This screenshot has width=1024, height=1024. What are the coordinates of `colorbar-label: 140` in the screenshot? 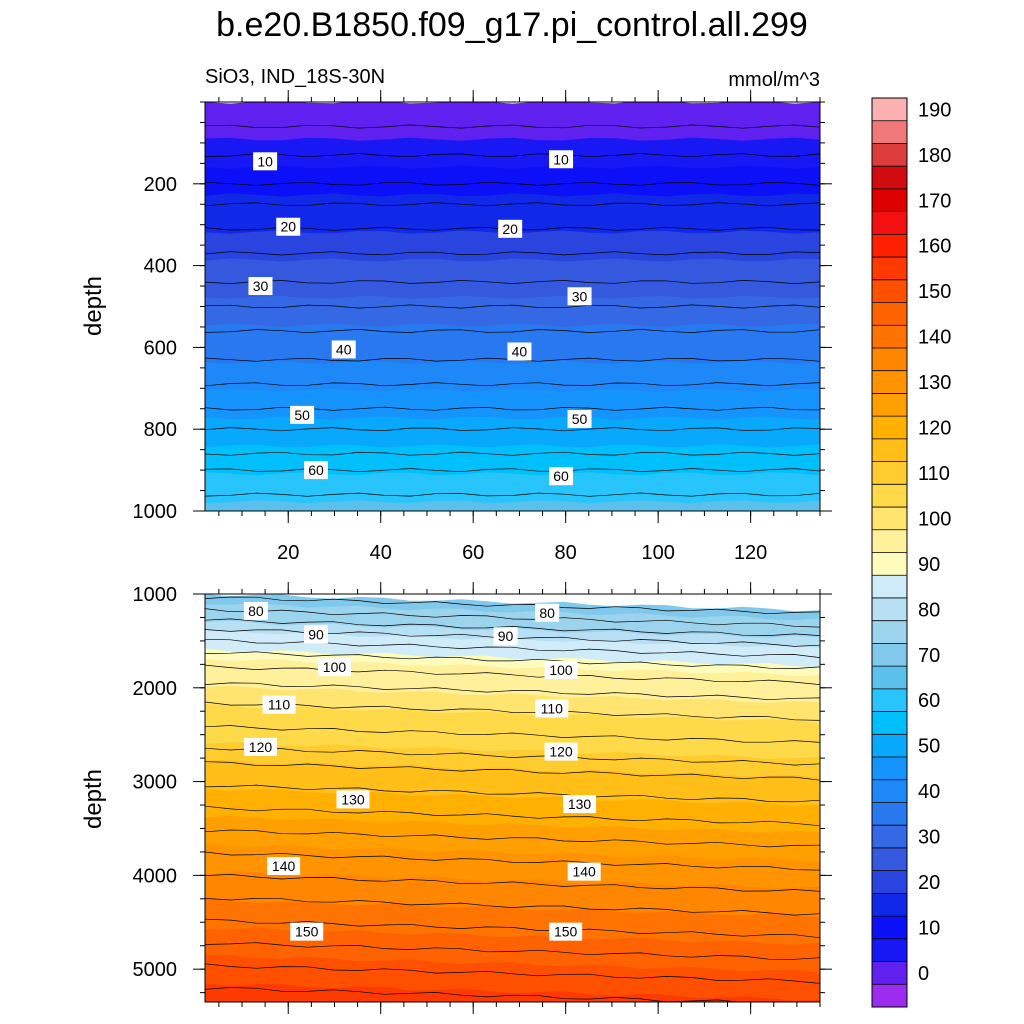 It's located at (934, 338).